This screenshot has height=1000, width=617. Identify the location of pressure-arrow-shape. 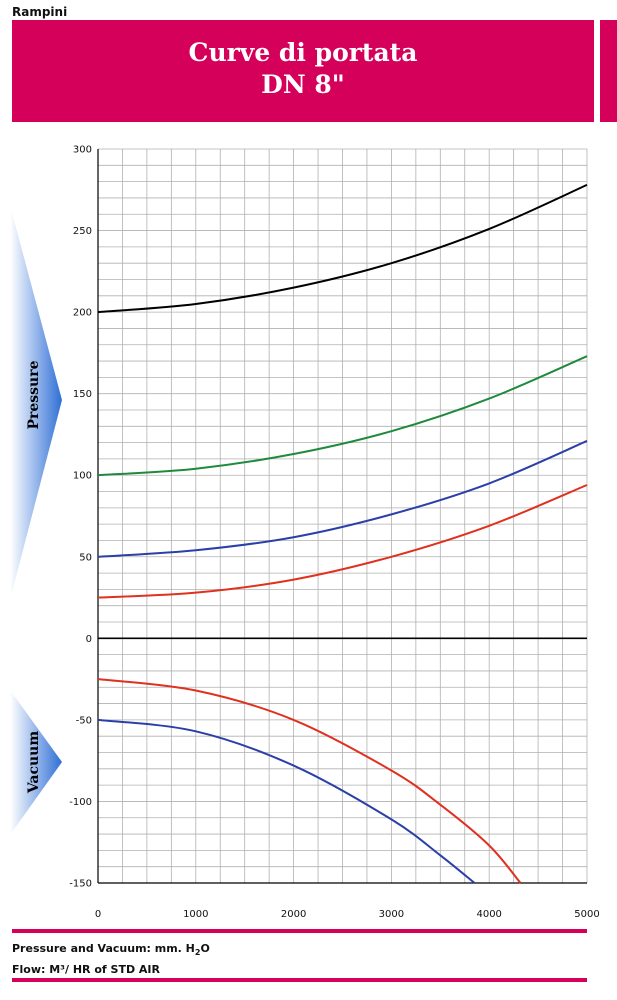
(36, 402).